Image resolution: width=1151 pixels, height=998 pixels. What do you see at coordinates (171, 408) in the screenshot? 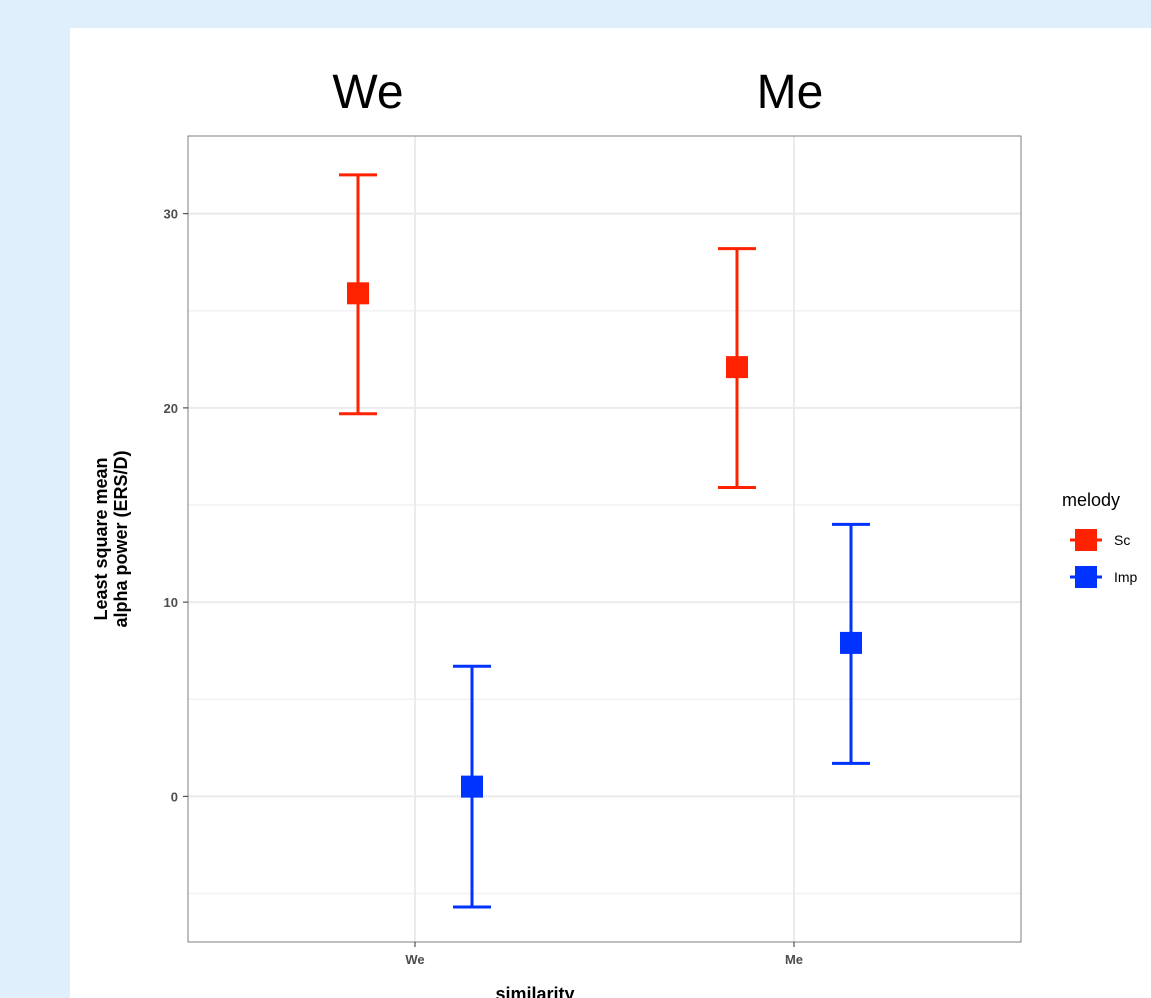
I see `y-tick-label: 20` at bounding box center [171, 408].